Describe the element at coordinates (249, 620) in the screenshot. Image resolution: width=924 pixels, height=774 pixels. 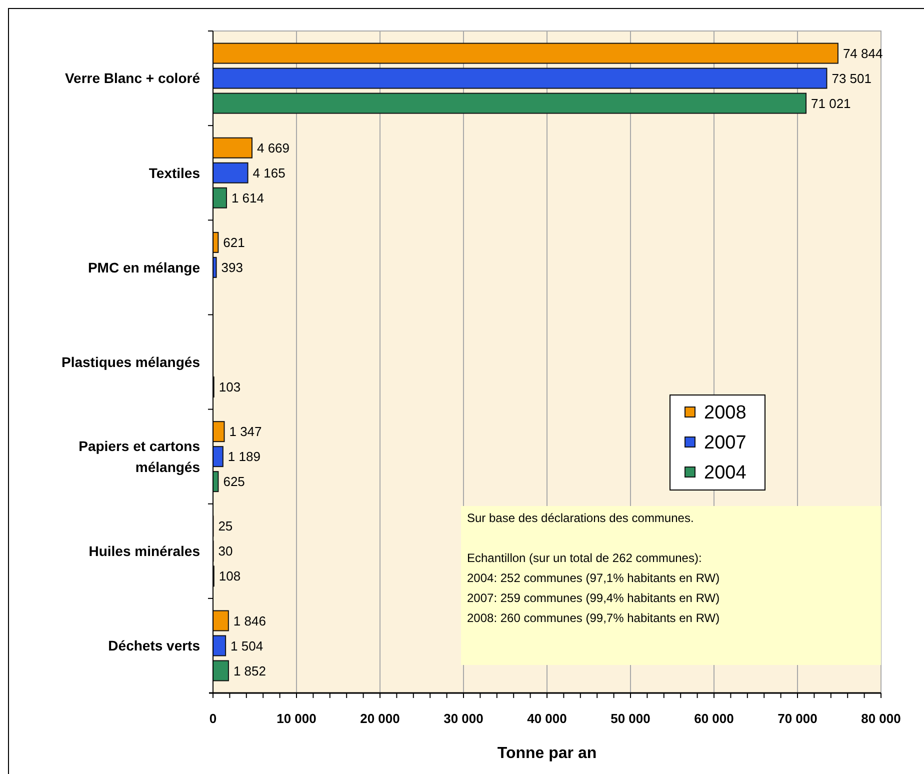
I see `data-label: 1 846` at that location.